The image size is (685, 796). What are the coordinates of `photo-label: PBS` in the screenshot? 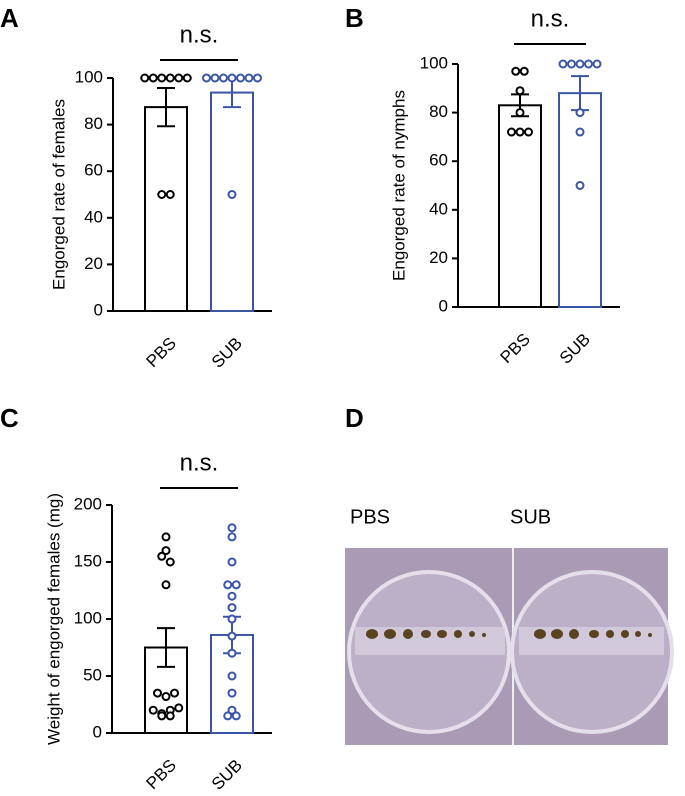 It's located at (370, 517).